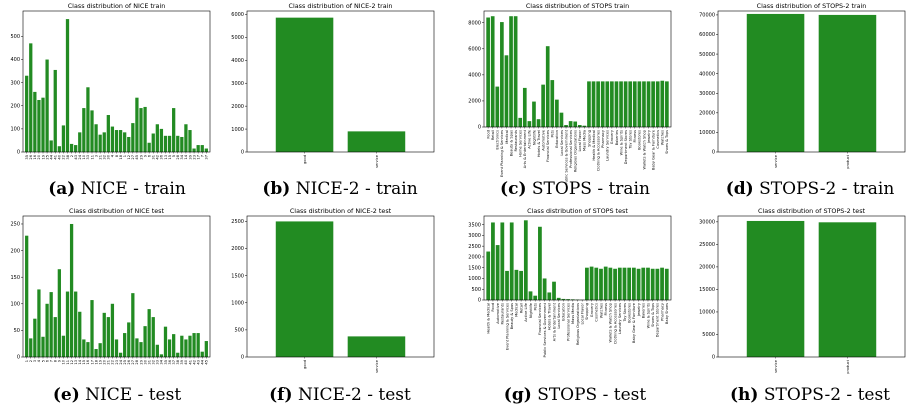  Describe the element at coordinates (276, 189) in the screenshot. I see `caption-label: (b)` at that location.